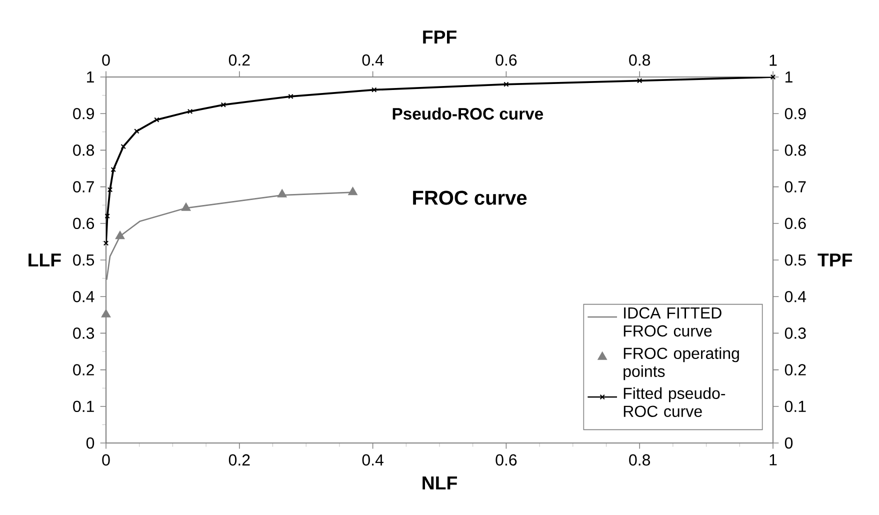 The image size is (879, 515). What do you see at coordinates (83, 406) in the screenshot?
I see `y-tick-label: 0.1` at bounding box center [83, 406].